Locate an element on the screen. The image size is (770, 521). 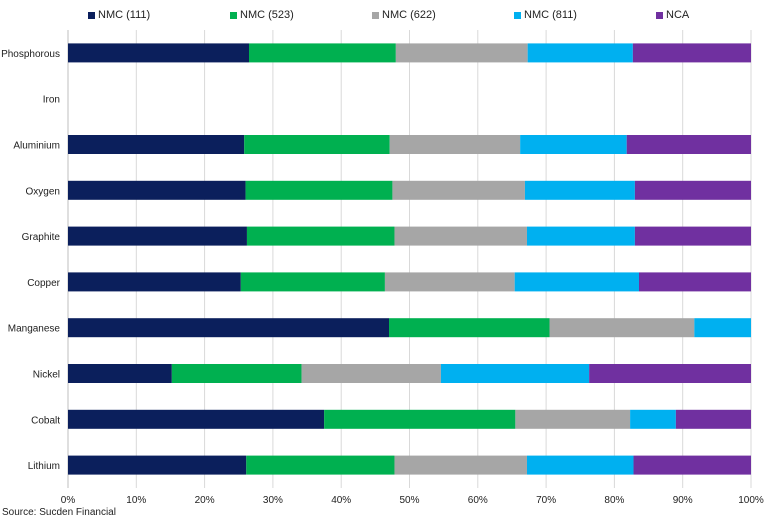
legend-label: NMC (523) is located at coordinates (267, 15).